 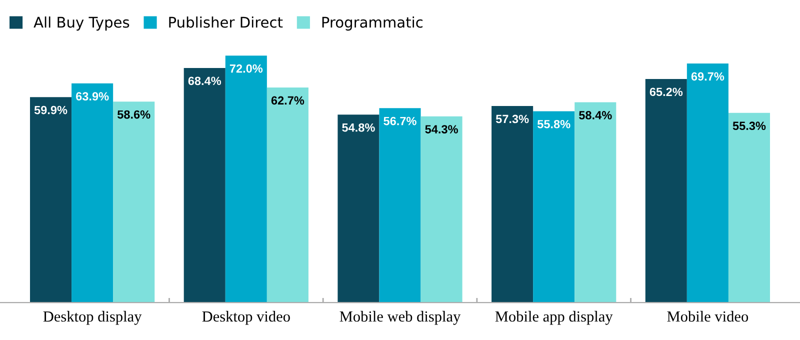 I want to click on data-label: 57.3%, so click(x=512, y=119).